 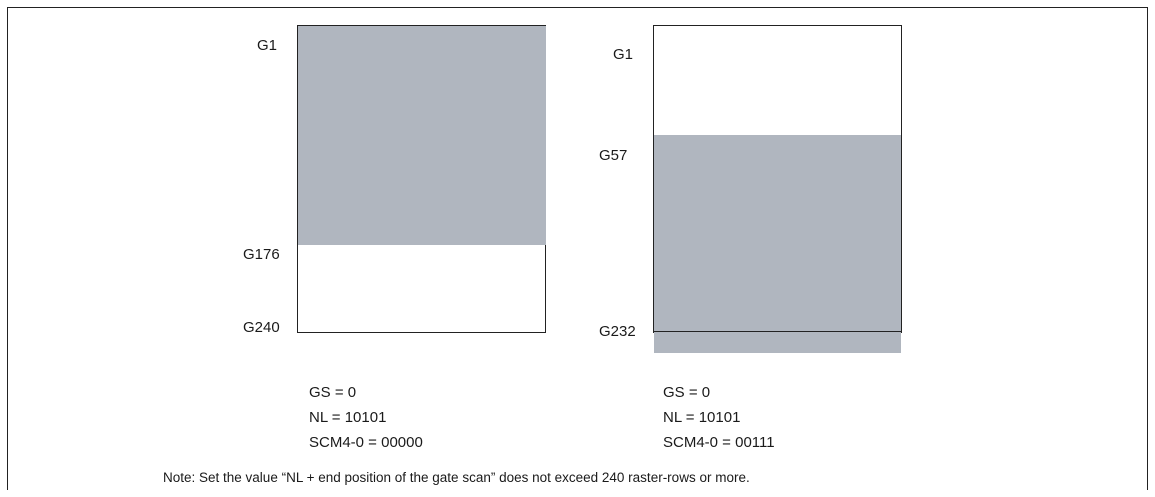 What do you see at coordinates (261, 254) in the screenshot?
I see `left-label-g176: G176` at bounding box center [261, 254].